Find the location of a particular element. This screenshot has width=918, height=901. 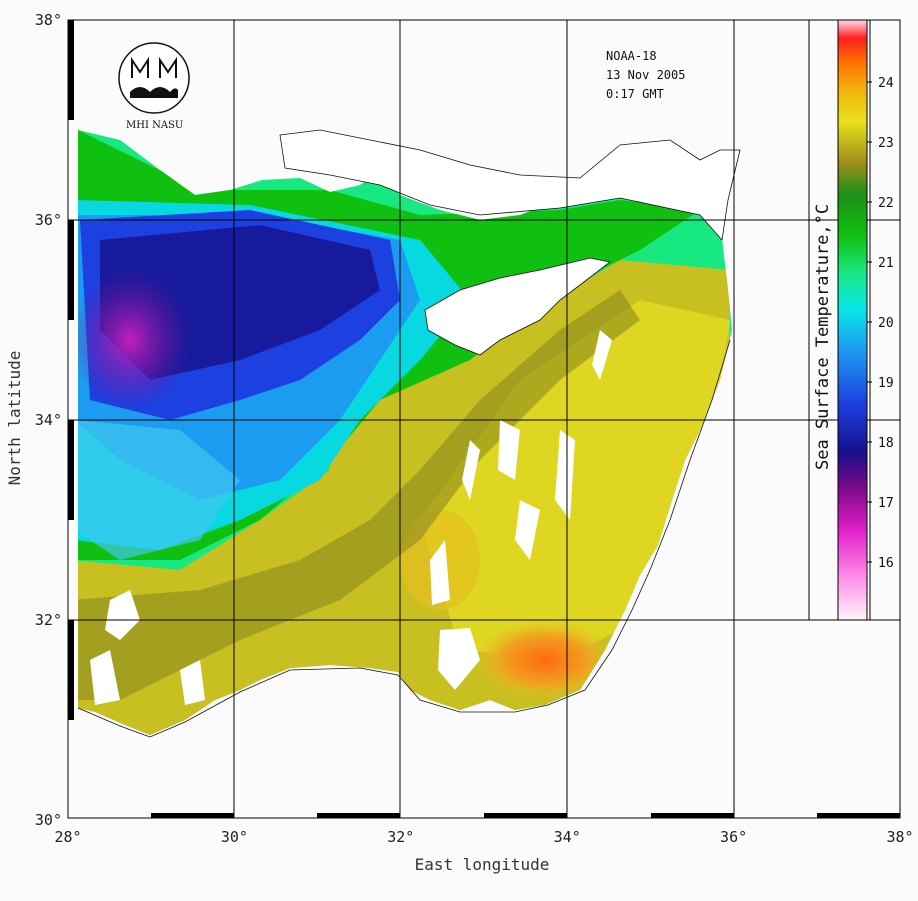

colorbar-tick-label: 24 is located at coordinates (886, 83).